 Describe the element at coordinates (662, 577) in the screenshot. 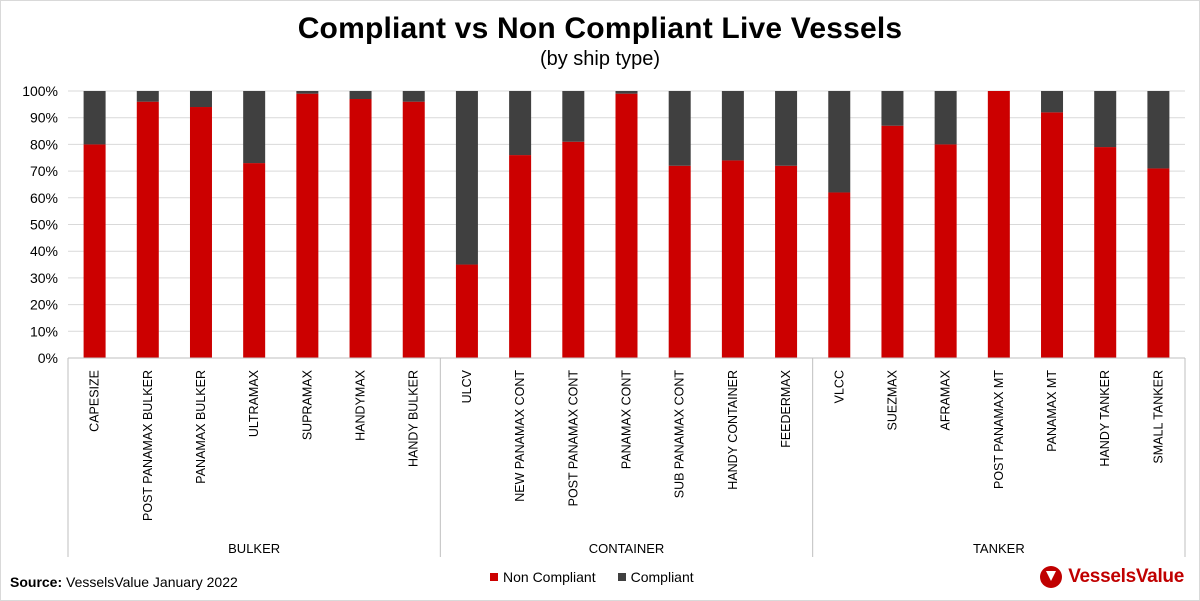

I see `legend-label-compliant: Compliant` at that location.